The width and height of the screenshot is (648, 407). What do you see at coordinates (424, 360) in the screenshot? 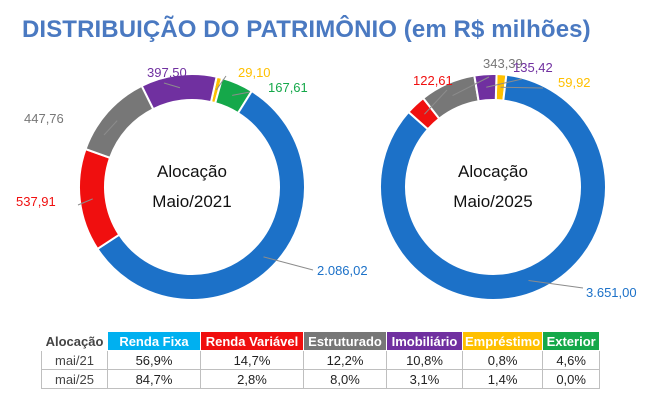
I see `table-cell: 10,8%` at bounding box center [424, 360].